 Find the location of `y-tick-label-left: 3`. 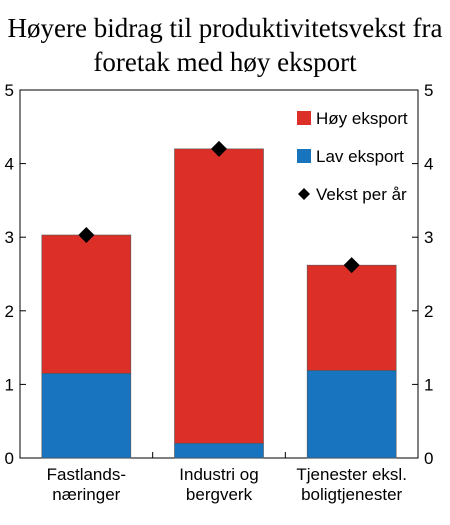

y-tick-label-left: 3 is located at coordinates (9, 237).